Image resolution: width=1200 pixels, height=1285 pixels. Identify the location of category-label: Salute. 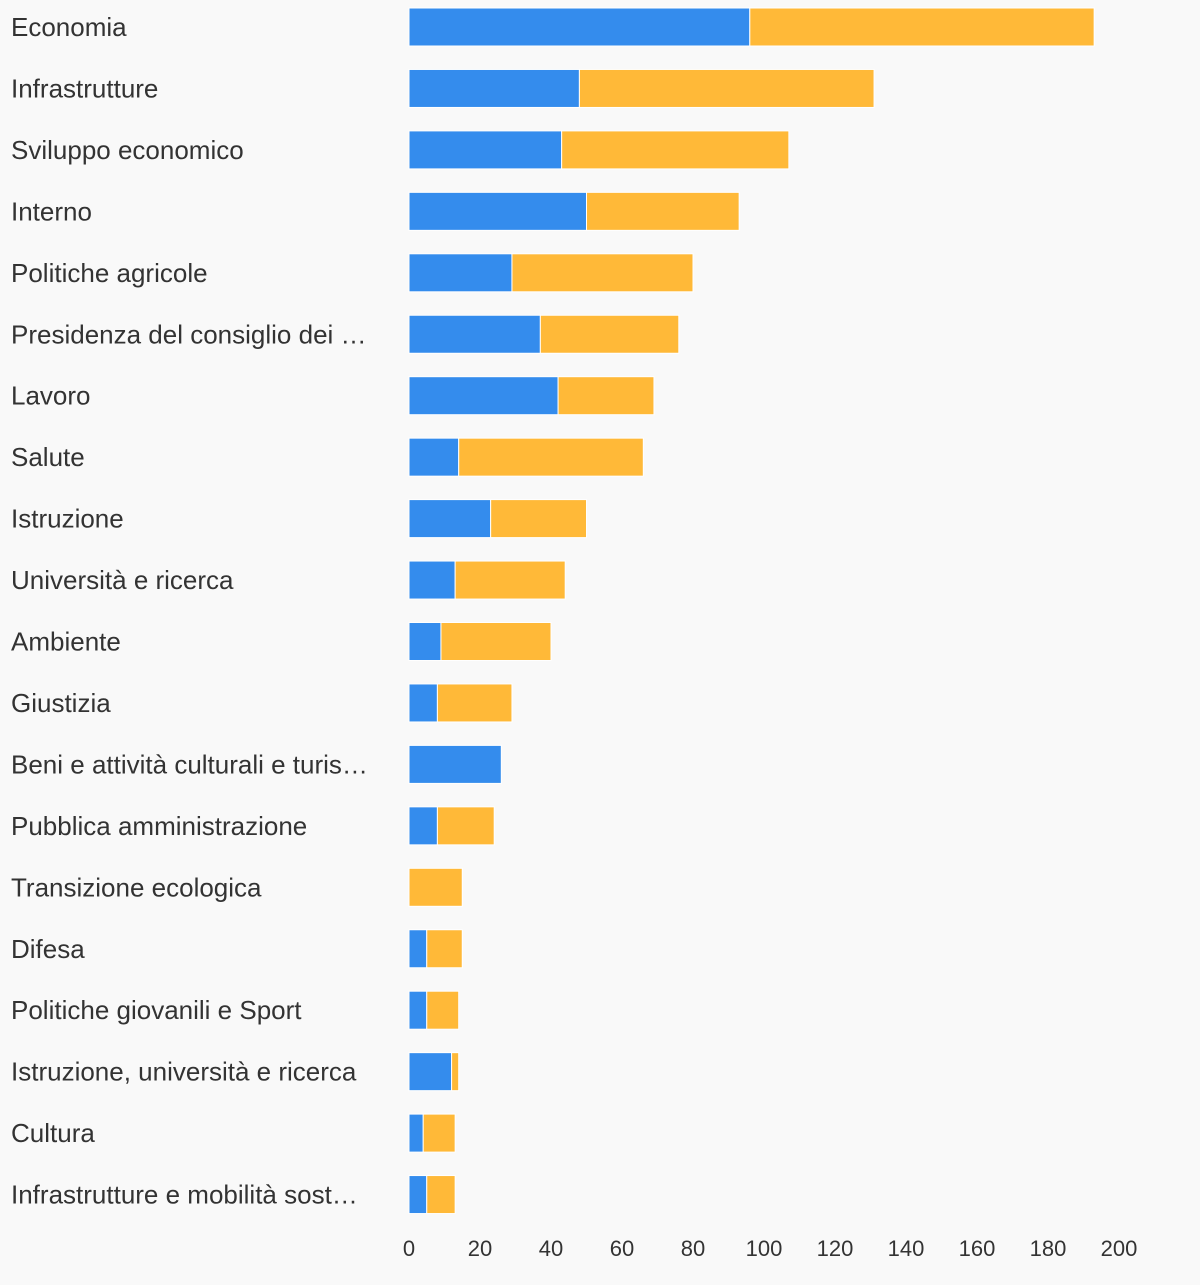
(48, 457).